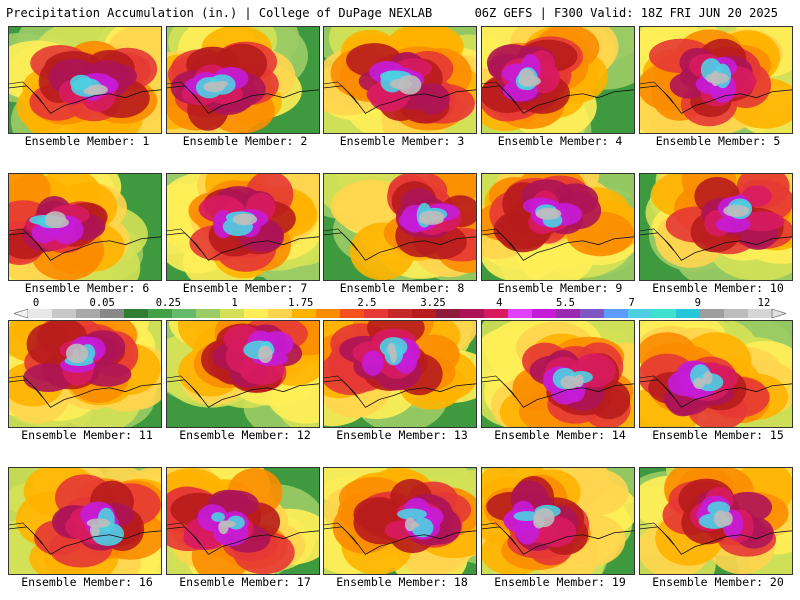  Describe the element at coordinates (718, 288) in the screenshot. I see `ensemble-member-label: Ensemble Member: 10` at that location.